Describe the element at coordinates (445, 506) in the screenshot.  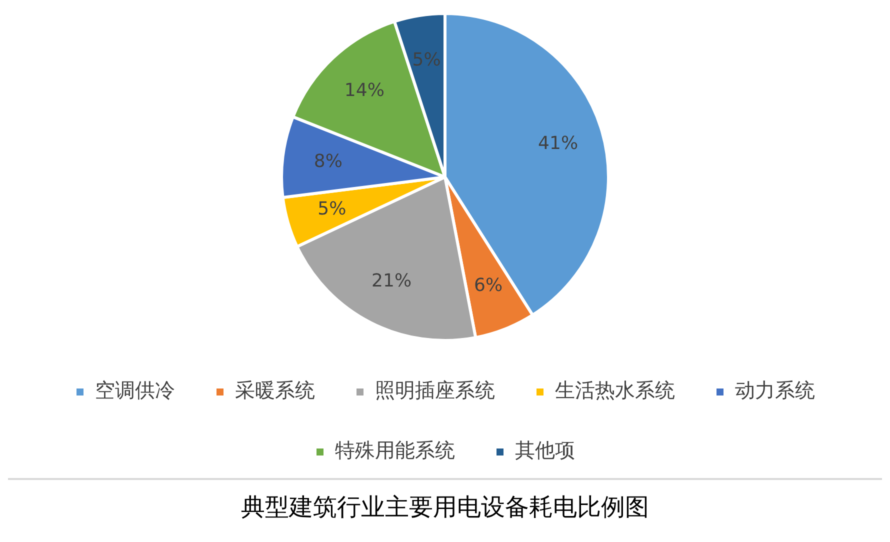
I see `text: 典型建筑行业主要用电设备耗电比例图` at that location.